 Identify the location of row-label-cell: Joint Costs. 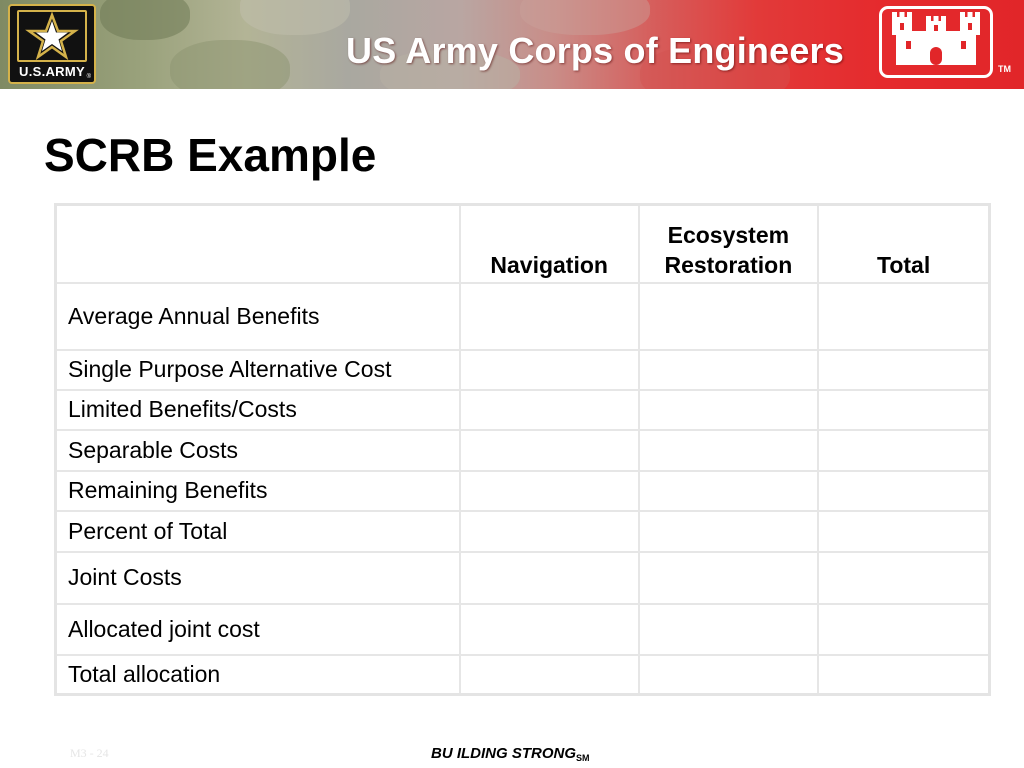
(257, 577).